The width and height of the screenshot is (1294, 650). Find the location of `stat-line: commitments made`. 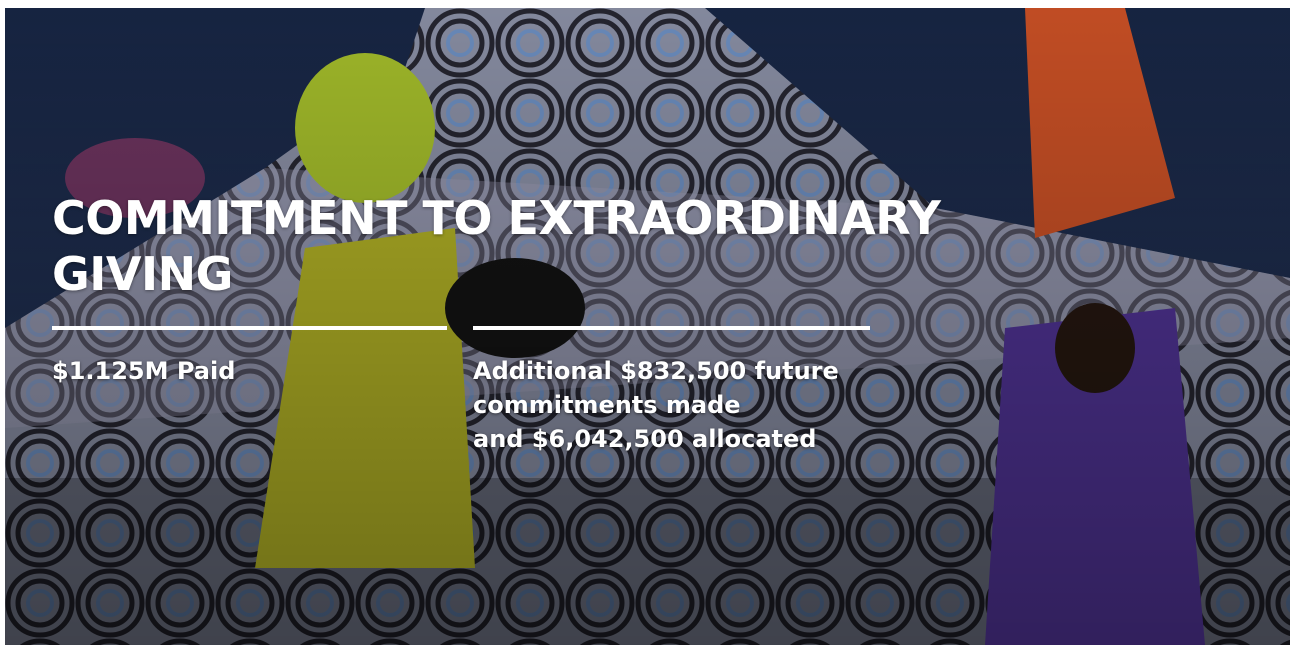

stat-line: commitments made is located at coordinates (607, 405).